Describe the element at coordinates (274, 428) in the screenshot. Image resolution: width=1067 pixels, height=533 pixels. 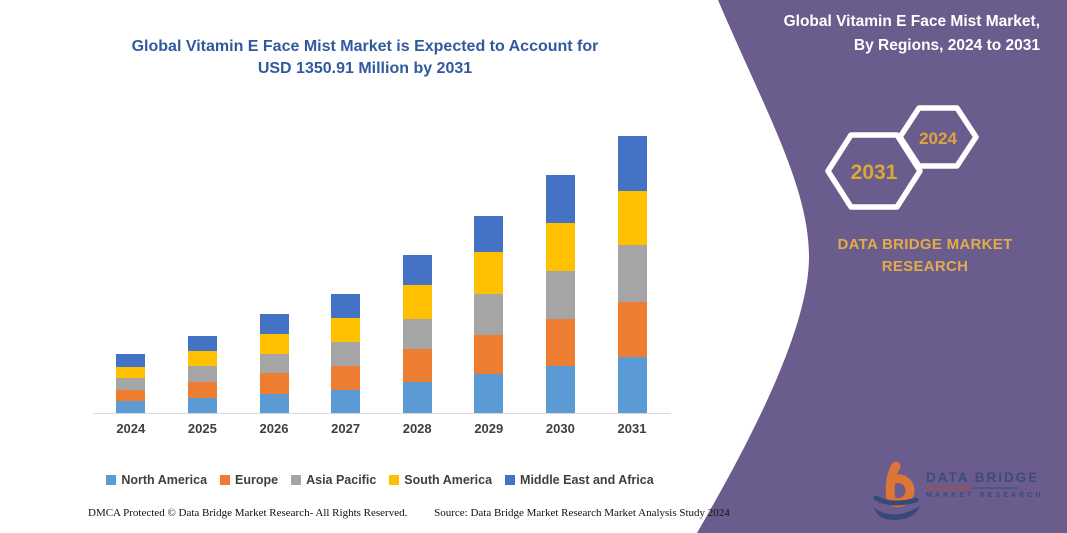
I see `x-axis-label-2026: 2026` at that location.